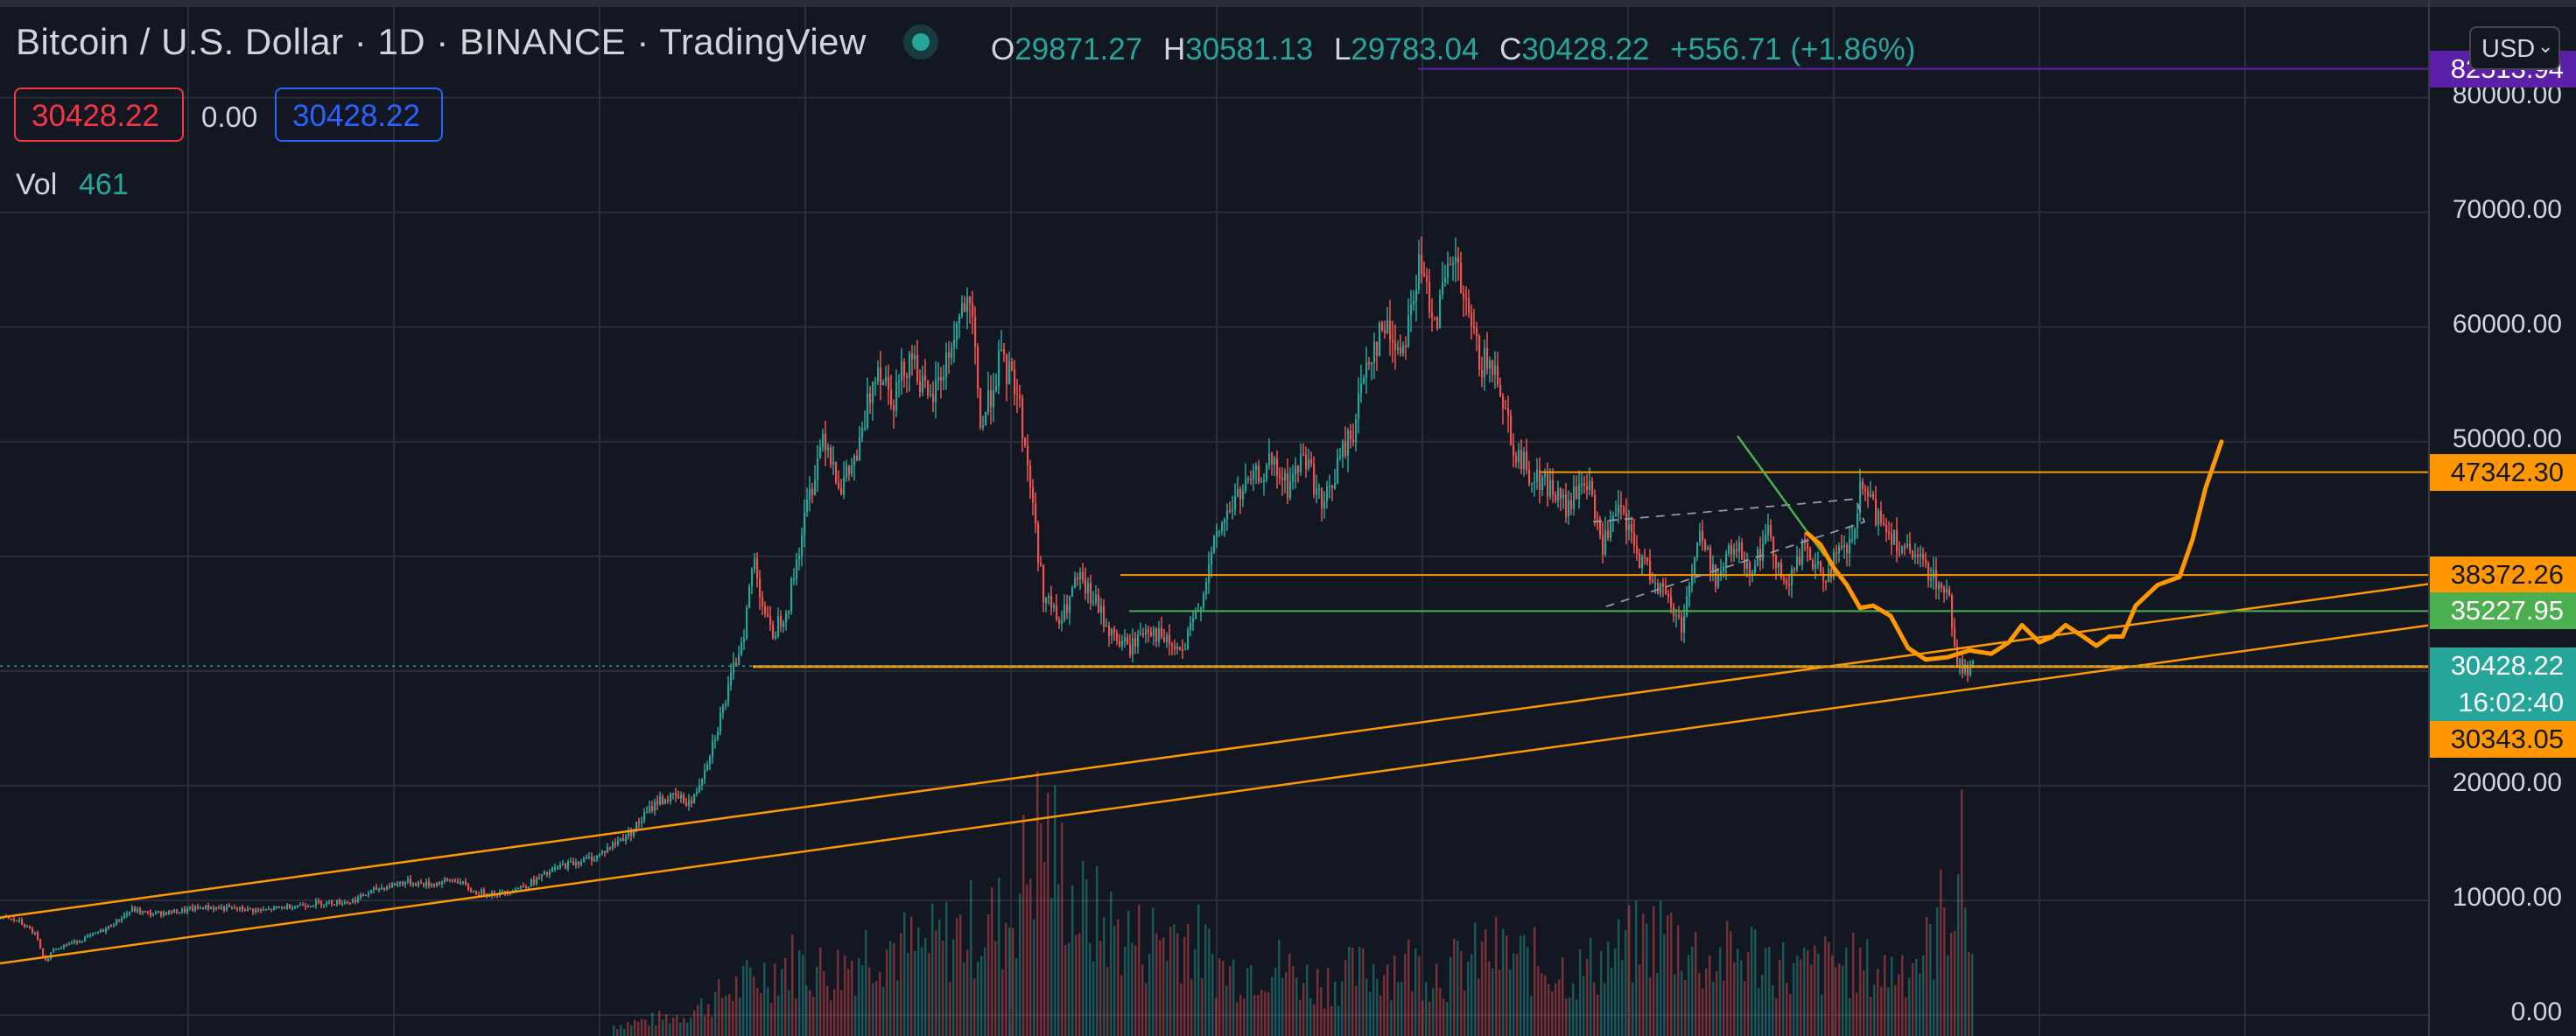 The width and height of the screenshot is (2576, 1036). I want to click on volume-label: Vol, so click(37, 184).